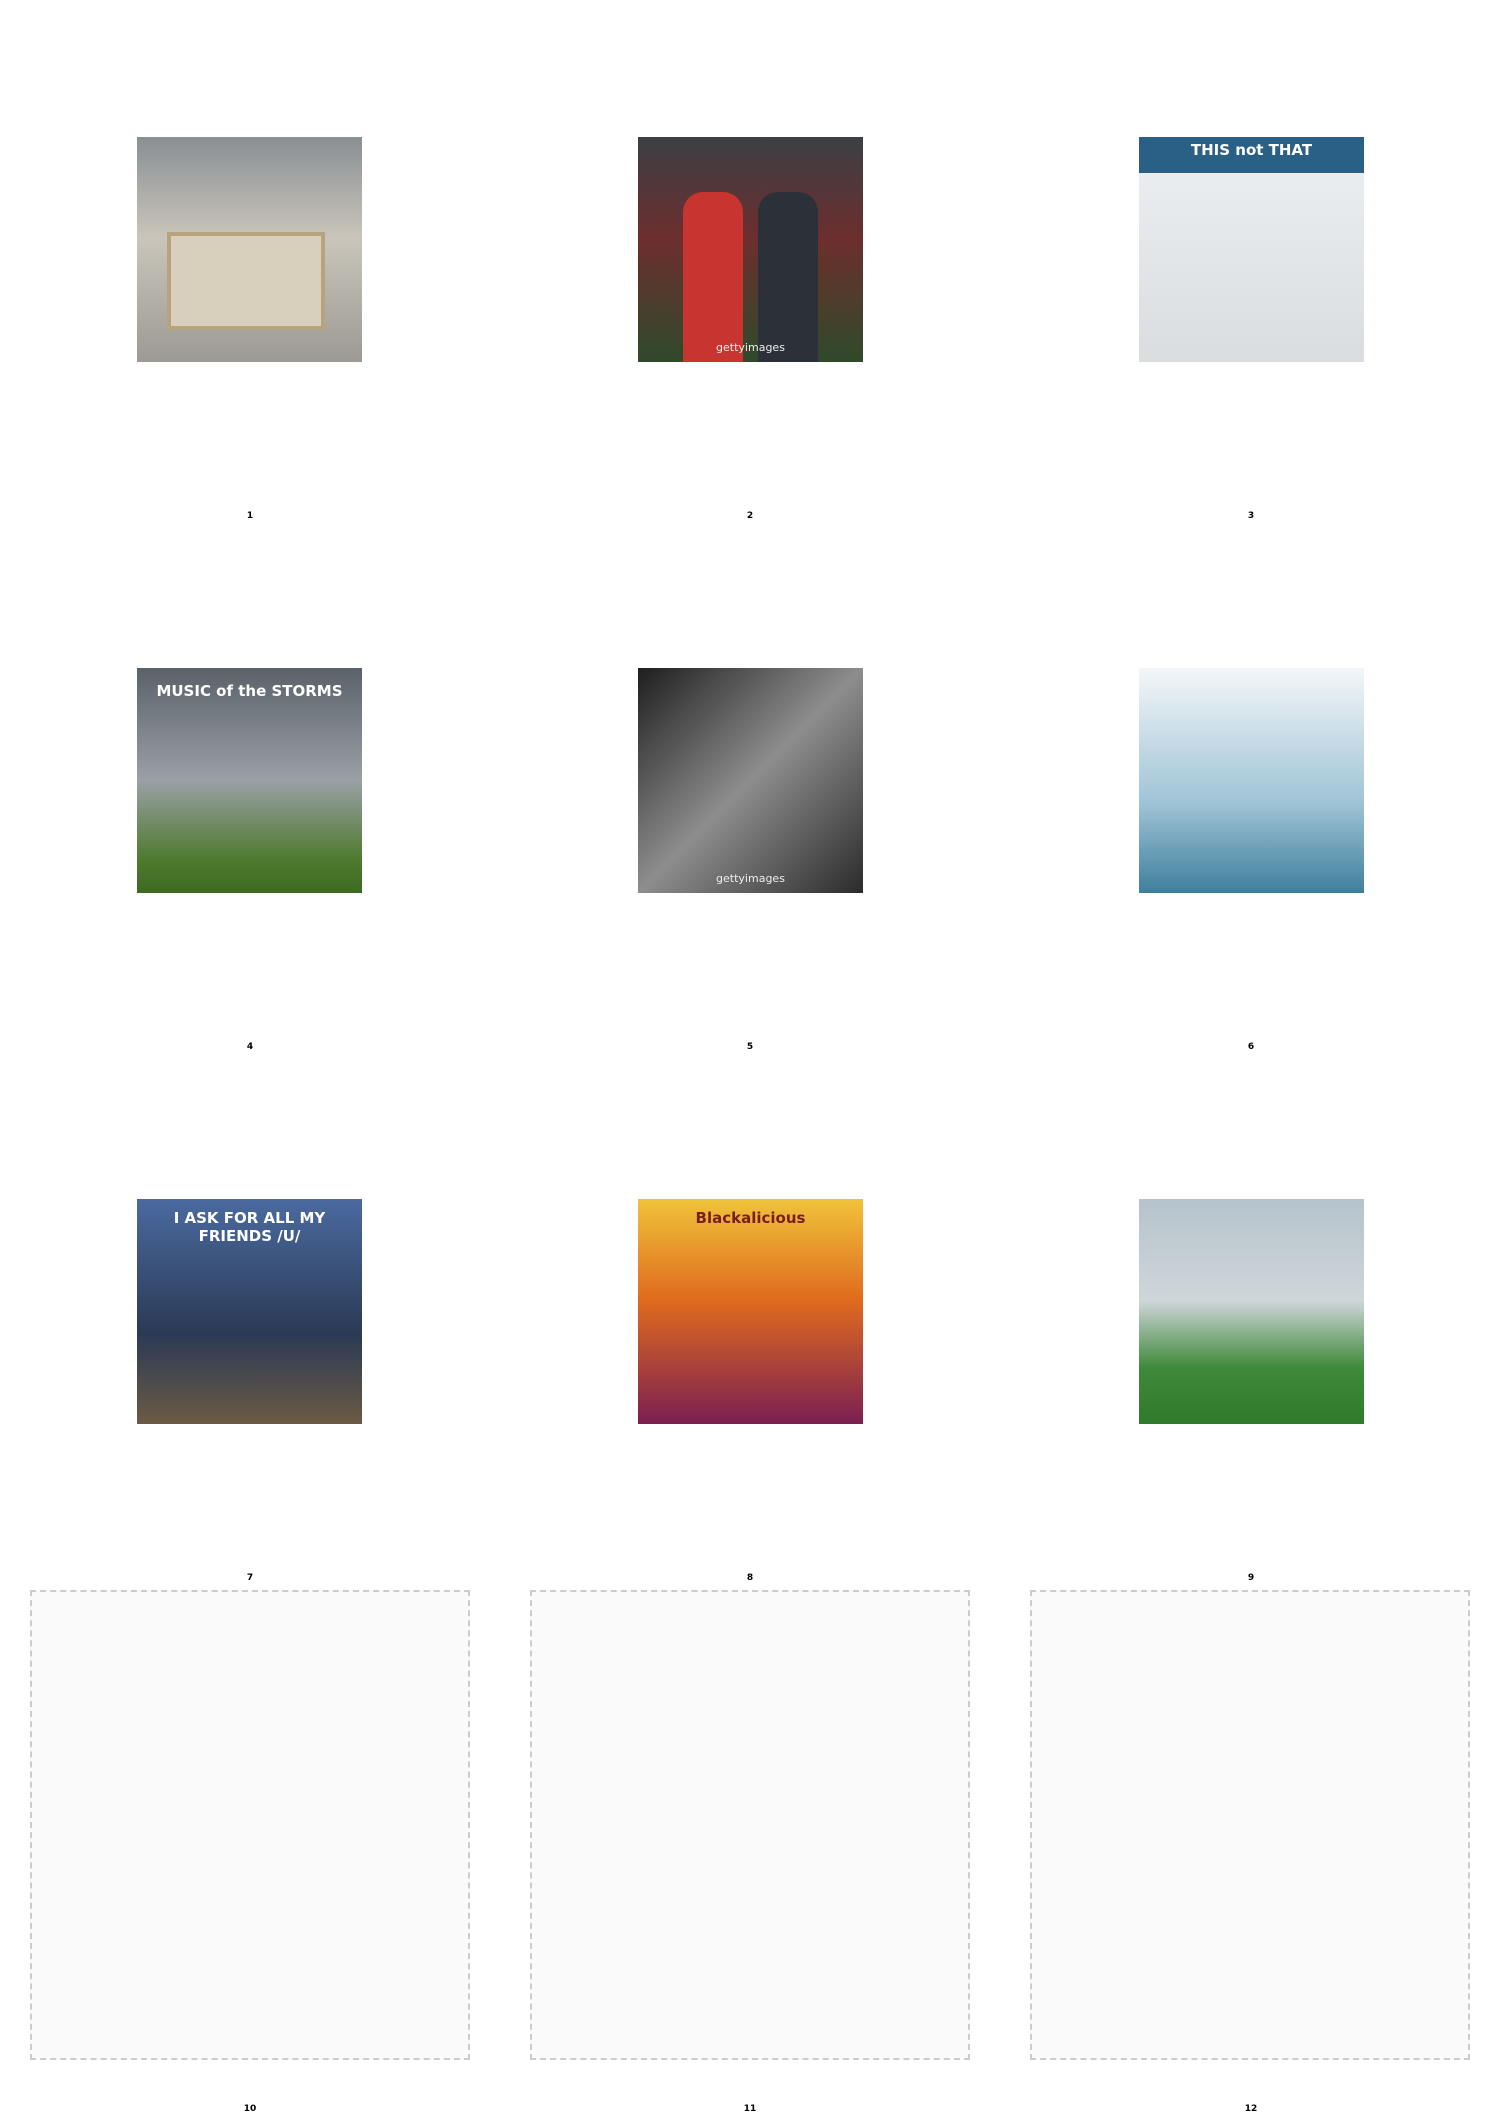 The width and height of the screenshot is (1500, 2120). What do you see at coordinates (1251, 516) in the screenshot?
I see `tile-label-3: 3` at bounding box center [1251, 516].